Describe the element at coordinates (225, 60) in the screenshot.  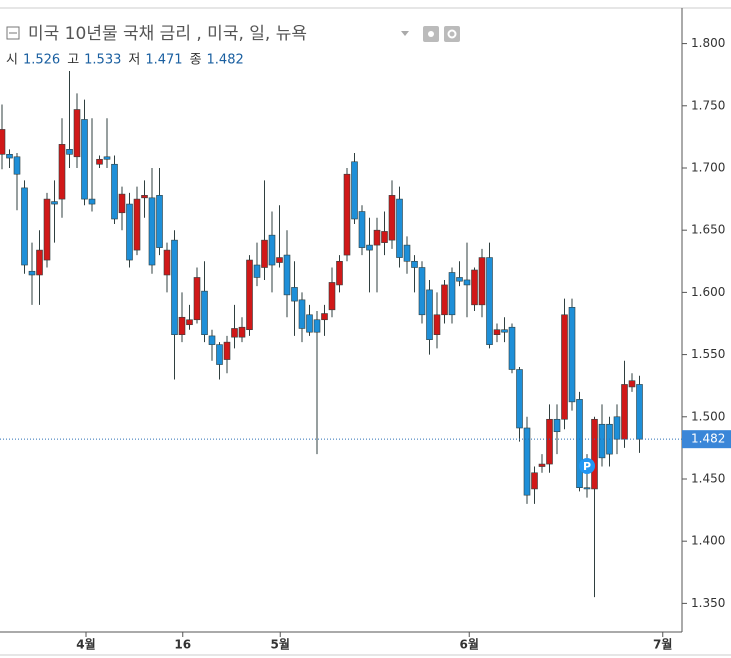
I see `ohlc-value: 1.482` at that location.